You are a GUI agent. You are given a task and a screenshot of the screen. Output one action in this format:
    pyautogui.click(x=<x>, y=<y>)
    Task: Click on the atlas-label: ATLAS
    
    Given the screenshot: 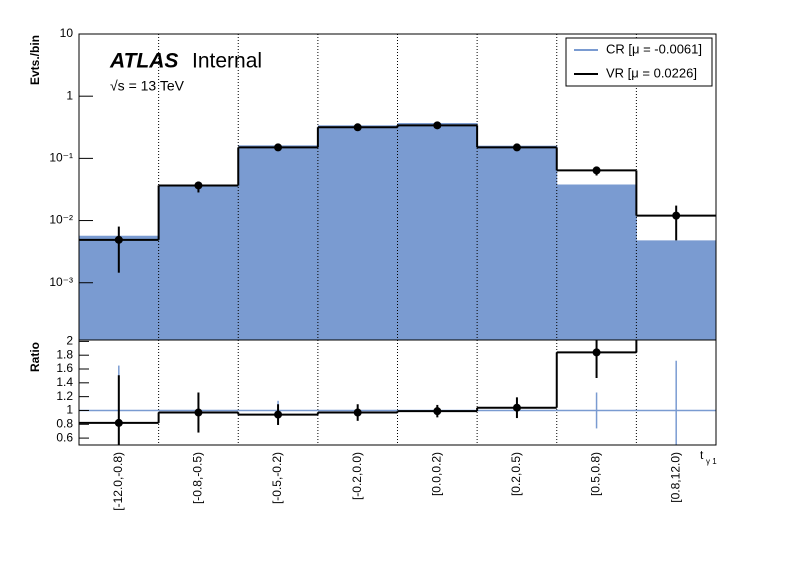 What is the action you would take?
    pyautogui.click(x=143, y=61)
    